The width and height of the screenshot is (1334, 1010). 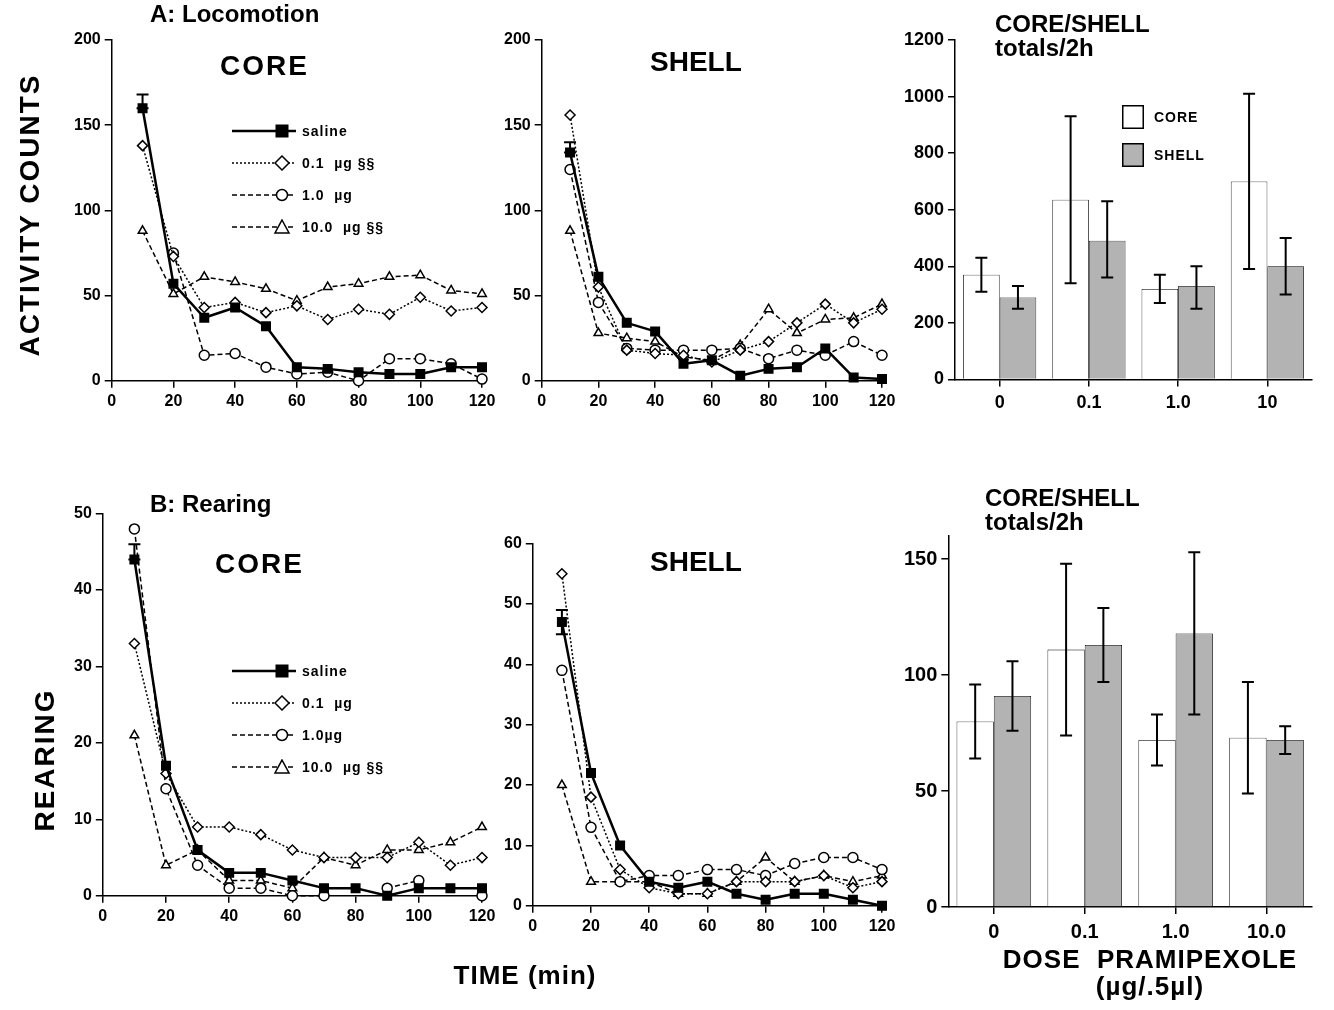 I want to click on x-axis-title: DOSE PRAMIPEXOLE (µg/.5µl), so click(x=1150, y=973).